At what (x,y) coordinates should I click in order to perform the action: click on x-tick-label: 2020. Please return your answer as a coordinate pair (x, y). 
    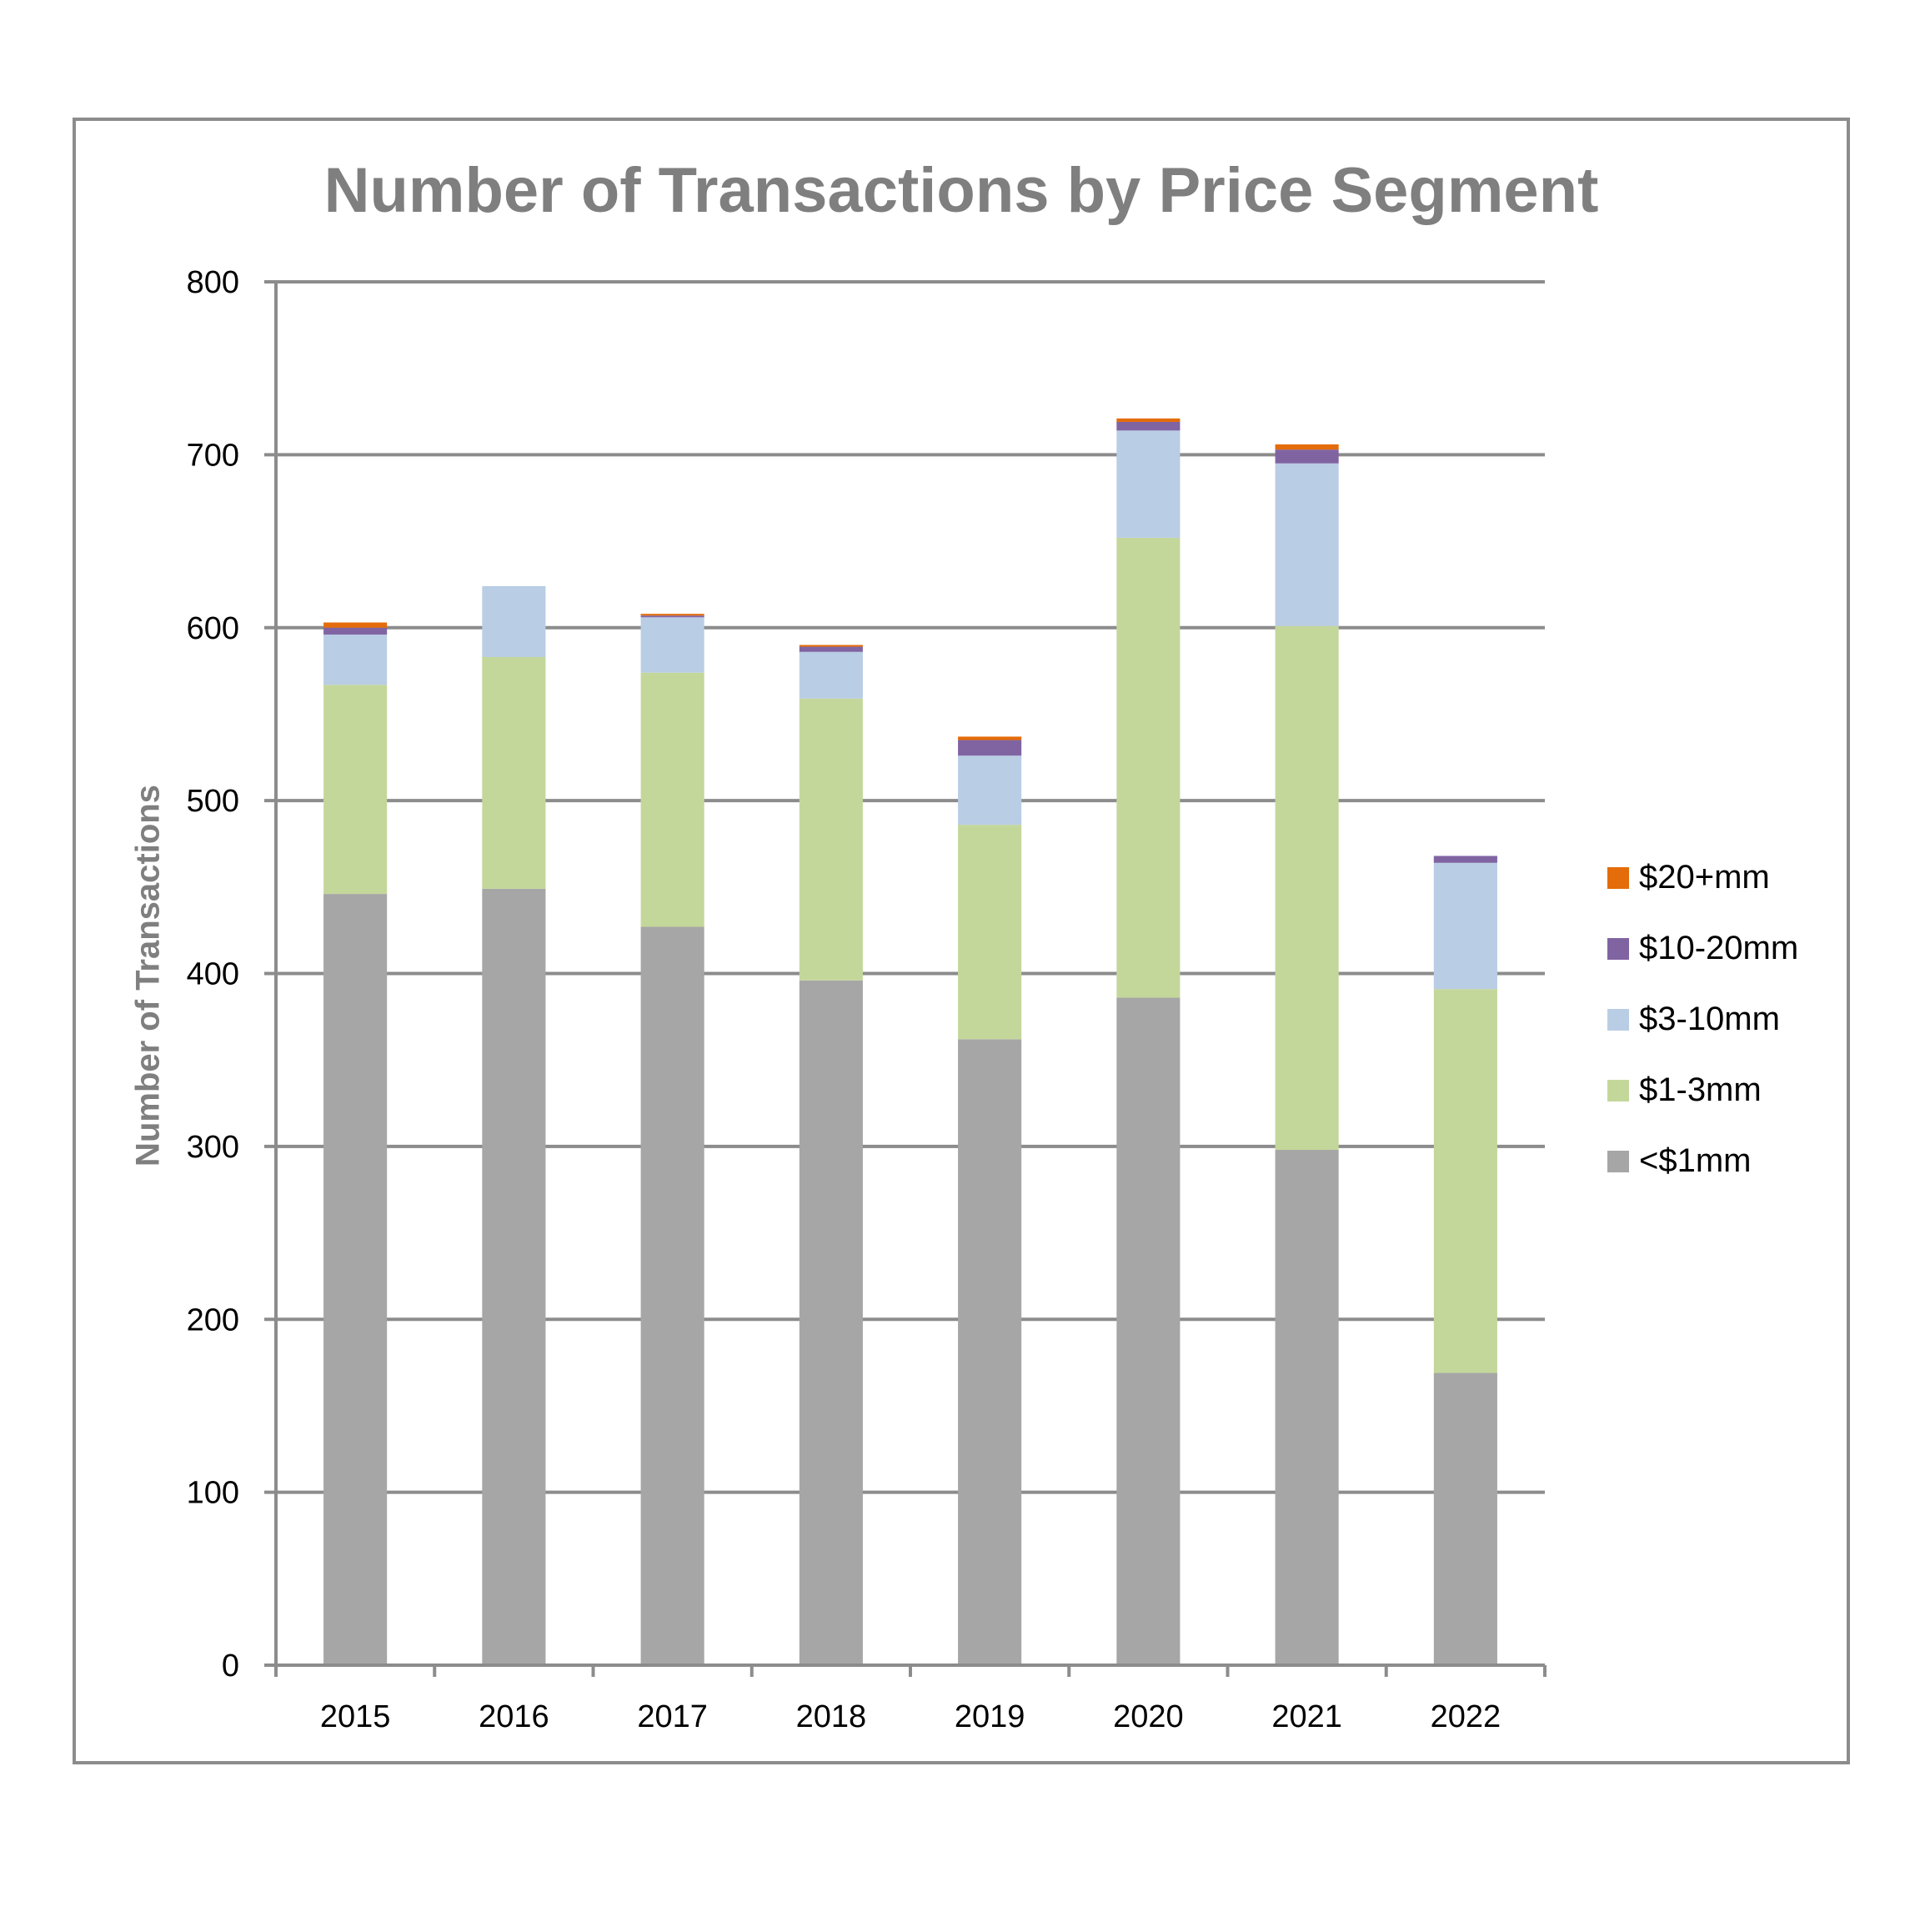
    Looking at the image, I should click on (1148, 1717).